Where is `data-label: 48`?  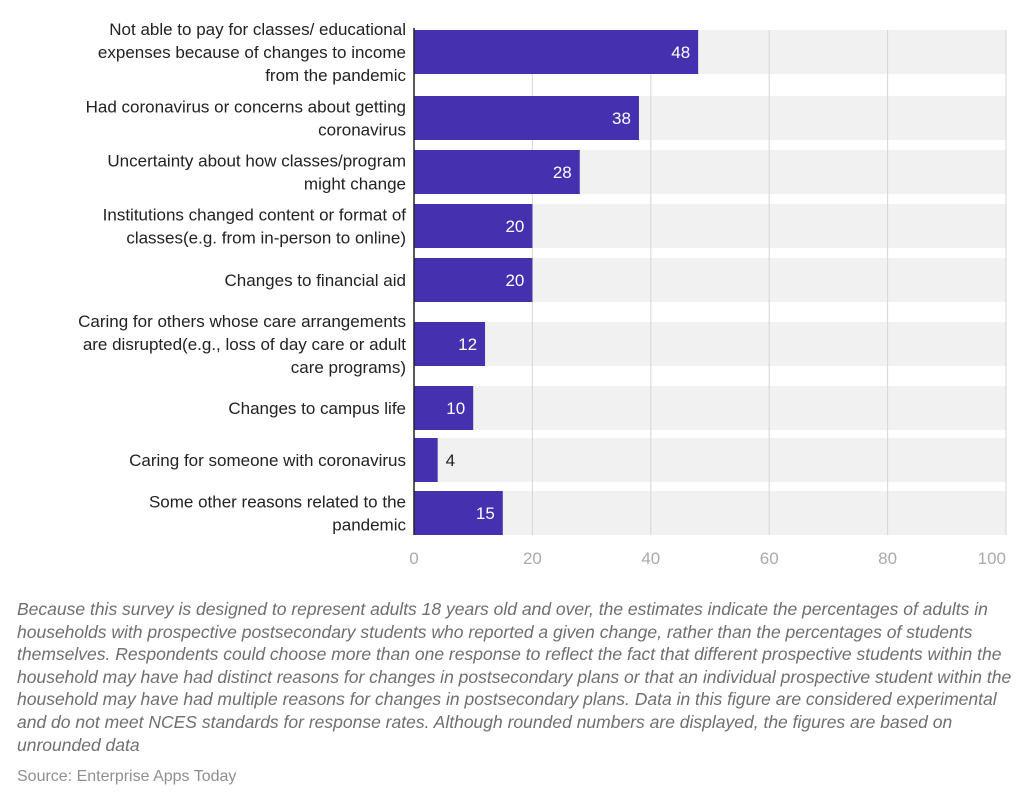
data-label: 48 is located at coordinates (680, 52).